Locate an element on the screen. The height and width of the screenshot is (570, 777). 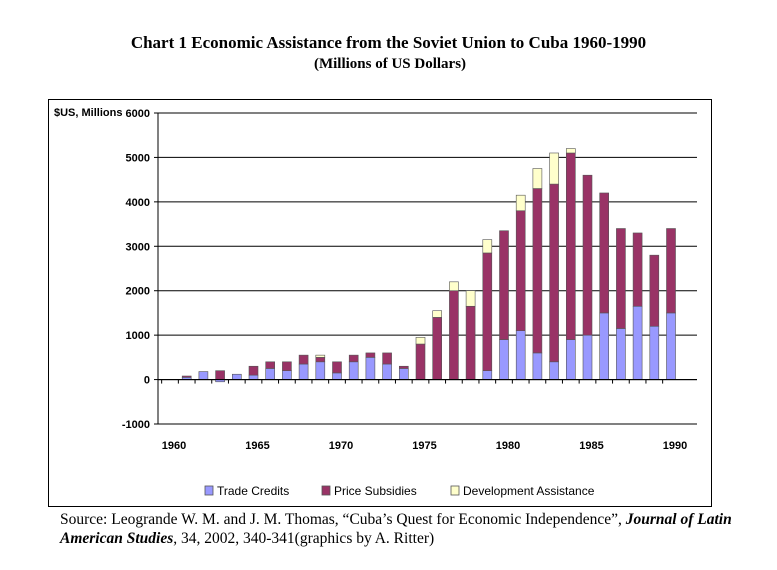
x-tick-label: 1985 is located at coordinates (591, 446).